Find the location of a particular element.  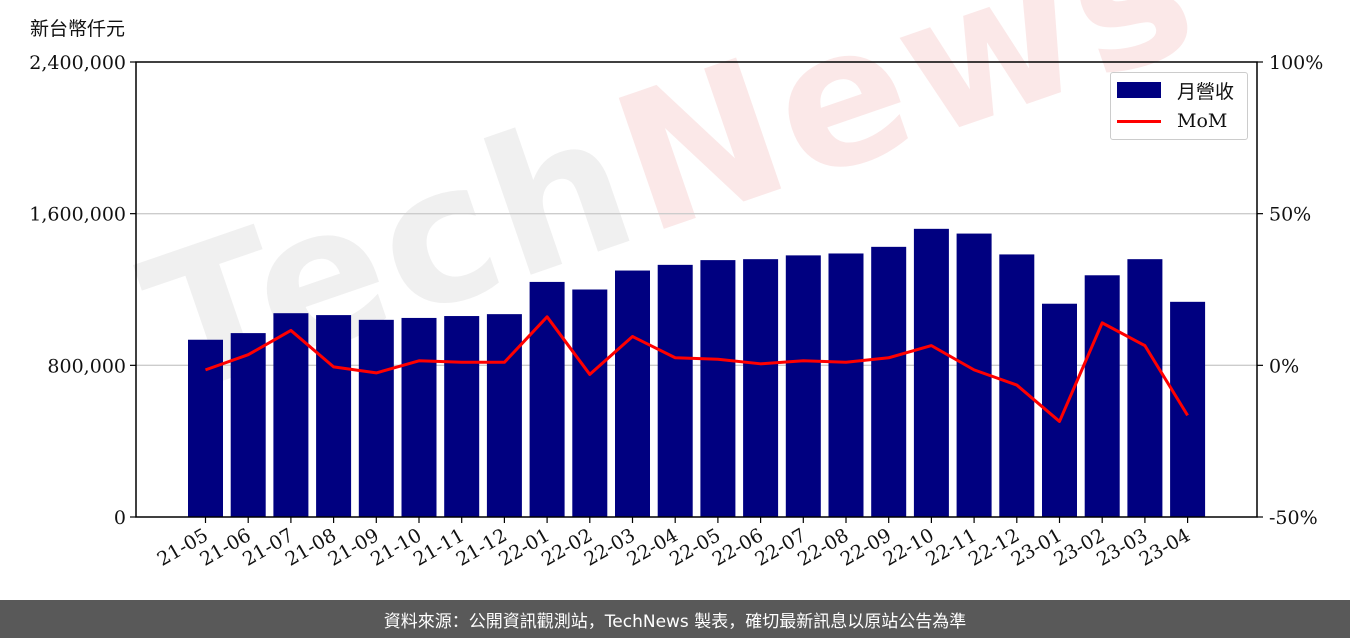

legend-label-mom: MoM is located at coordinates (1202, 121).